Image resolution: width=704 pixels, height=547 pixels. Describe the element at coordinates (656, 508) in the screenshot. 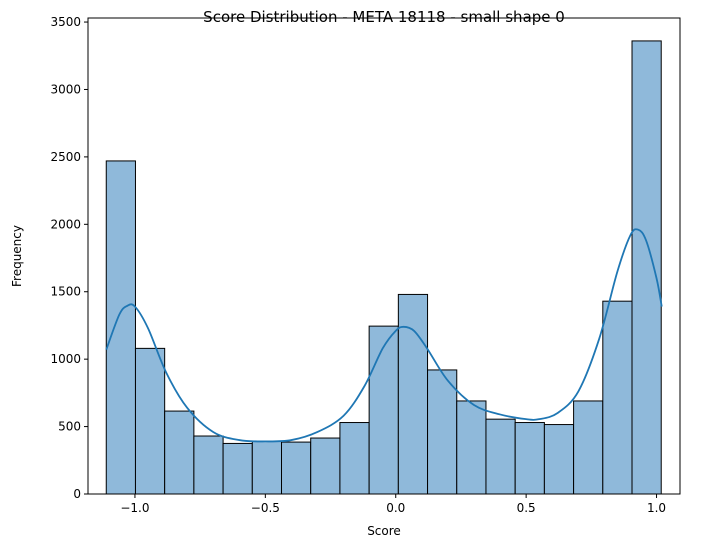

I see `x-tick-label: 1.0` at that location.